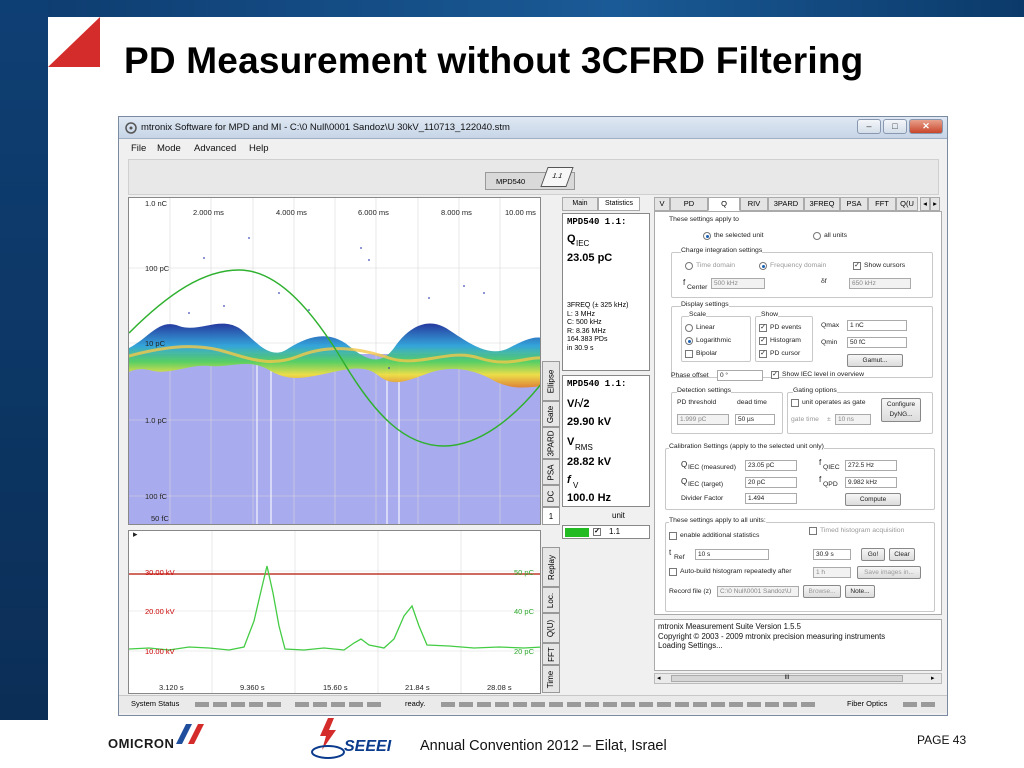 This screenshot has height=768, width=1024. I want to click on tab-replay: Replay, so click(551, 567).